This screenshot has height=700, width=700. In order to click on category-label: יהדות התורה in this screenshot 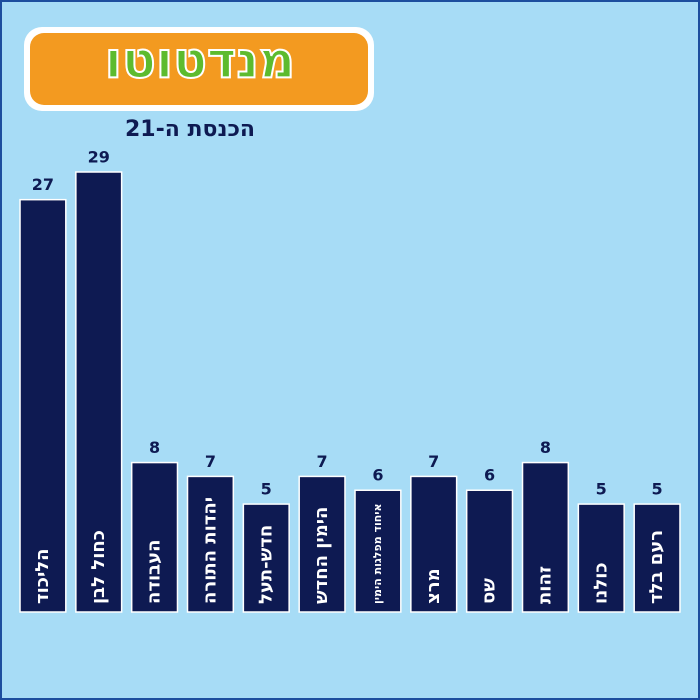, I will do `click(209, 550)`.